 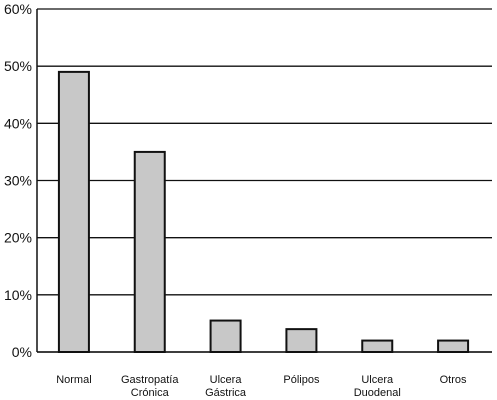 I want to click on y-tick-label: 10%, so click(x=18, y=295).